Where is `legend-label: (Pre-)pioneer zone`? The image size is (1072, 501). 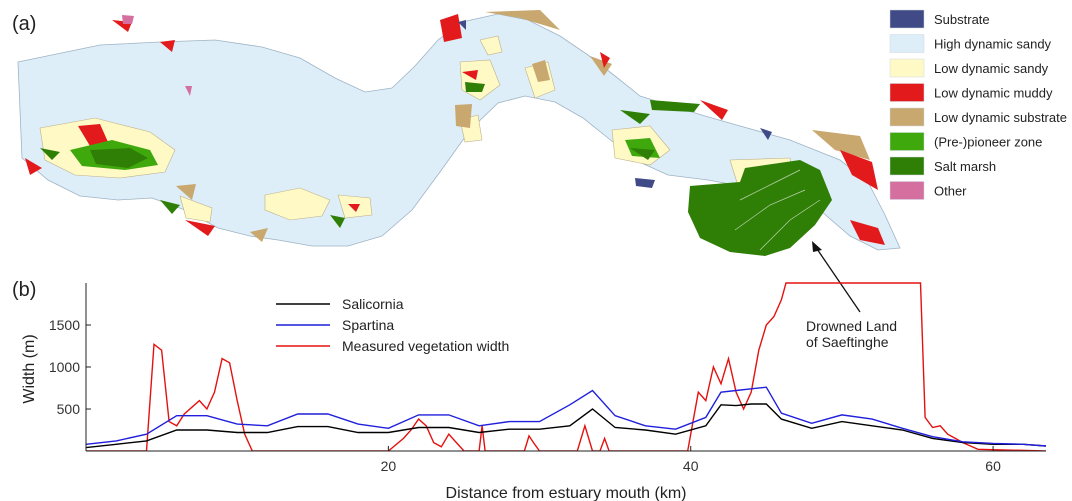
legend-label: (Pre-)pioneer zone is located at coordinates (988, 142).